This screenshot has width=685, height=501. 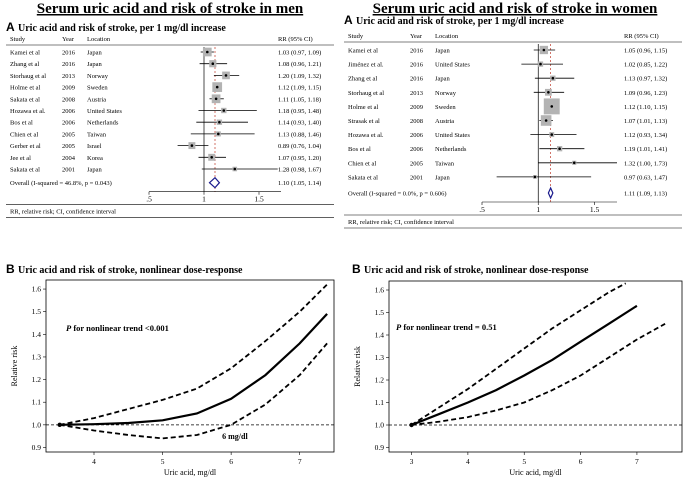 What do you see at coordinates (299, 183) in the screenshot?
I see `overall-rr: 1.10 (1.05, 1.14)` at bounding box center [299, 183].